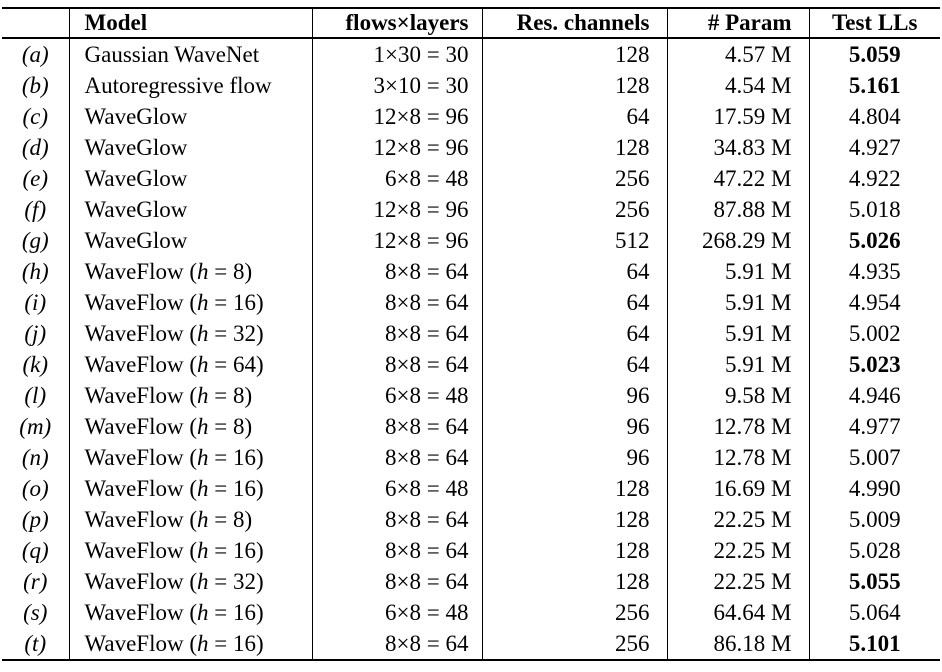  What do you see at coordinates (738, 644) in the screenshot?
I see `num-param-cell: 86.18 M` at bounding box center [738, 644].